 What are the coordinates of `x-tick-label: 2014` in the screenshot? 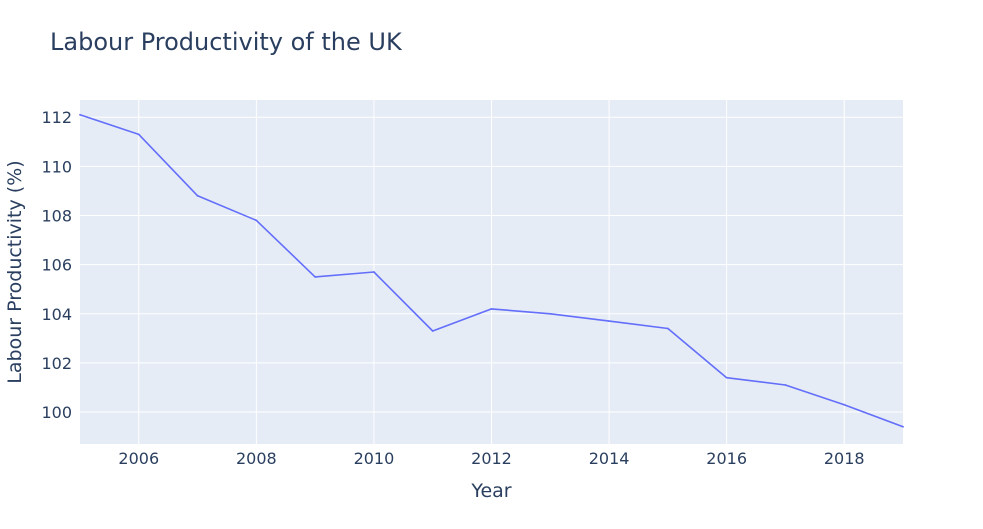 It's located at (609, 458).